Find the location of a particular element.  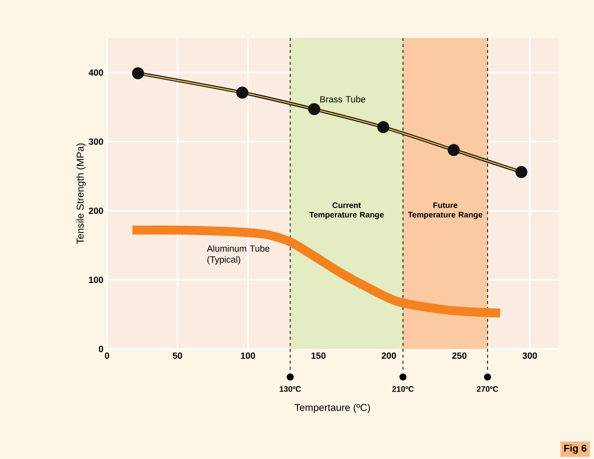

x-tick-label: 150 is located at coordinates (318, 355).